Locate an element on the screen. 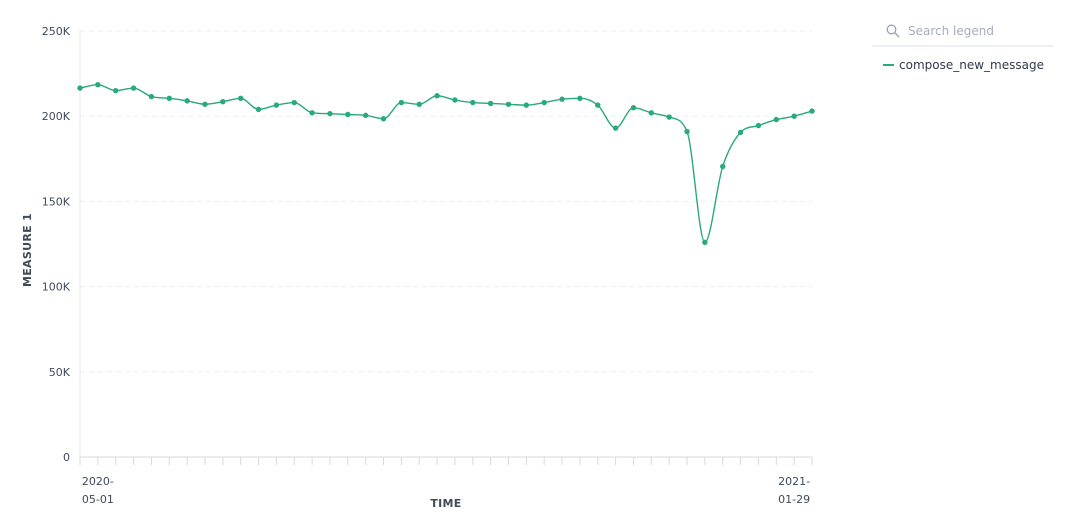  legend-swatch is located at coordinates (888, 65).